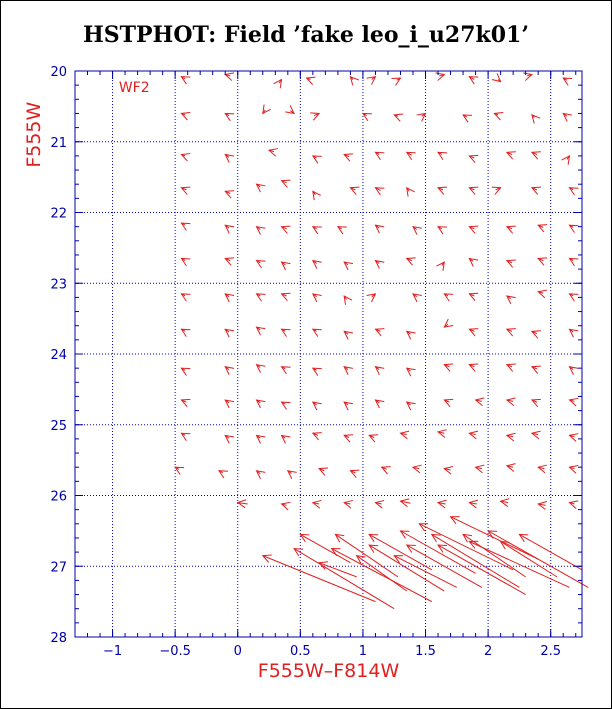 Image resolution: width=612 pixels, height=709 pixels. I want to click on x-tick-label: 0, so click(238, 651).